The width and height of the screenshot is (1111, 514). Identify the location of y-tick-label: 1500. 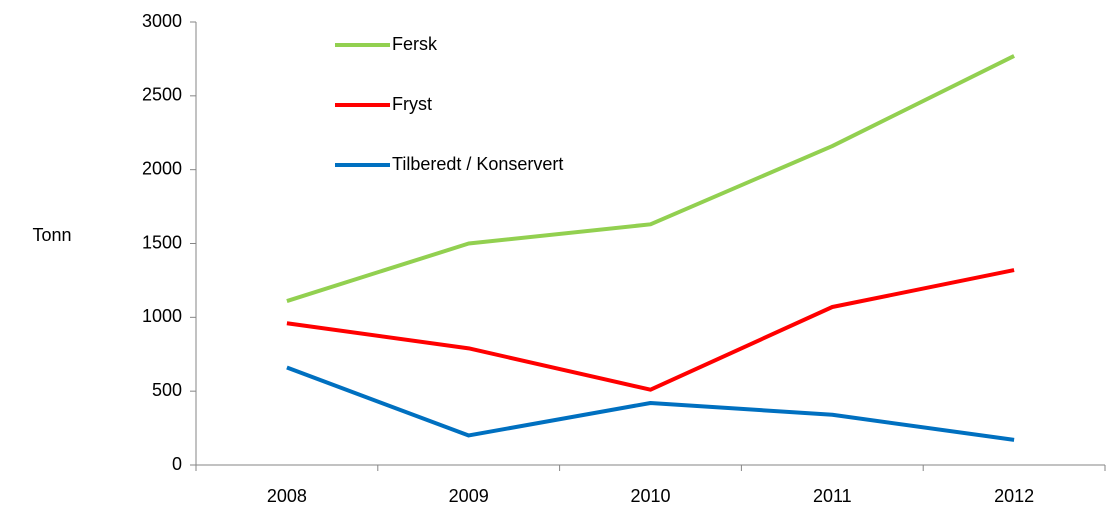
(162, 242).